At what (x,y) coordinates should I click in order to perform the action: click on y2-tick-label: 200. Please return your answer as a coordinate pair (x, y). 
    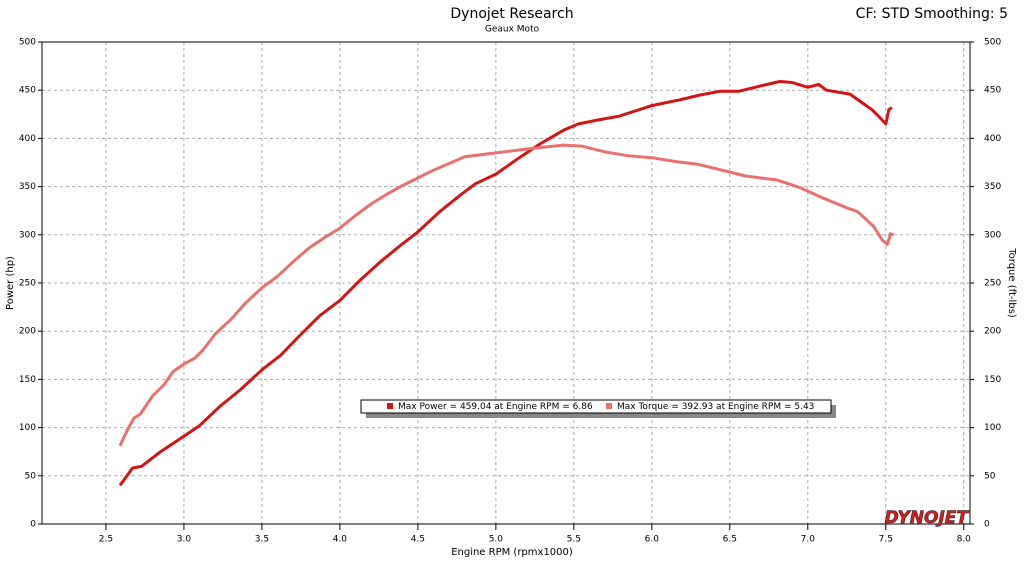
    Looking at the image, I should click on (992, 332).